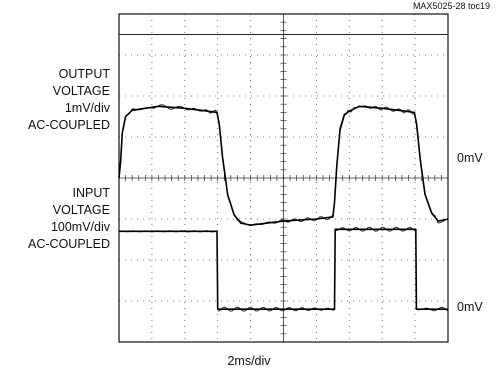 The image size is (498, 375). What do you see at coordinates (69, 125) in the screenshot?
I see `output-label-line-4: AC-COUPLED` at bounding box center [69, 125].